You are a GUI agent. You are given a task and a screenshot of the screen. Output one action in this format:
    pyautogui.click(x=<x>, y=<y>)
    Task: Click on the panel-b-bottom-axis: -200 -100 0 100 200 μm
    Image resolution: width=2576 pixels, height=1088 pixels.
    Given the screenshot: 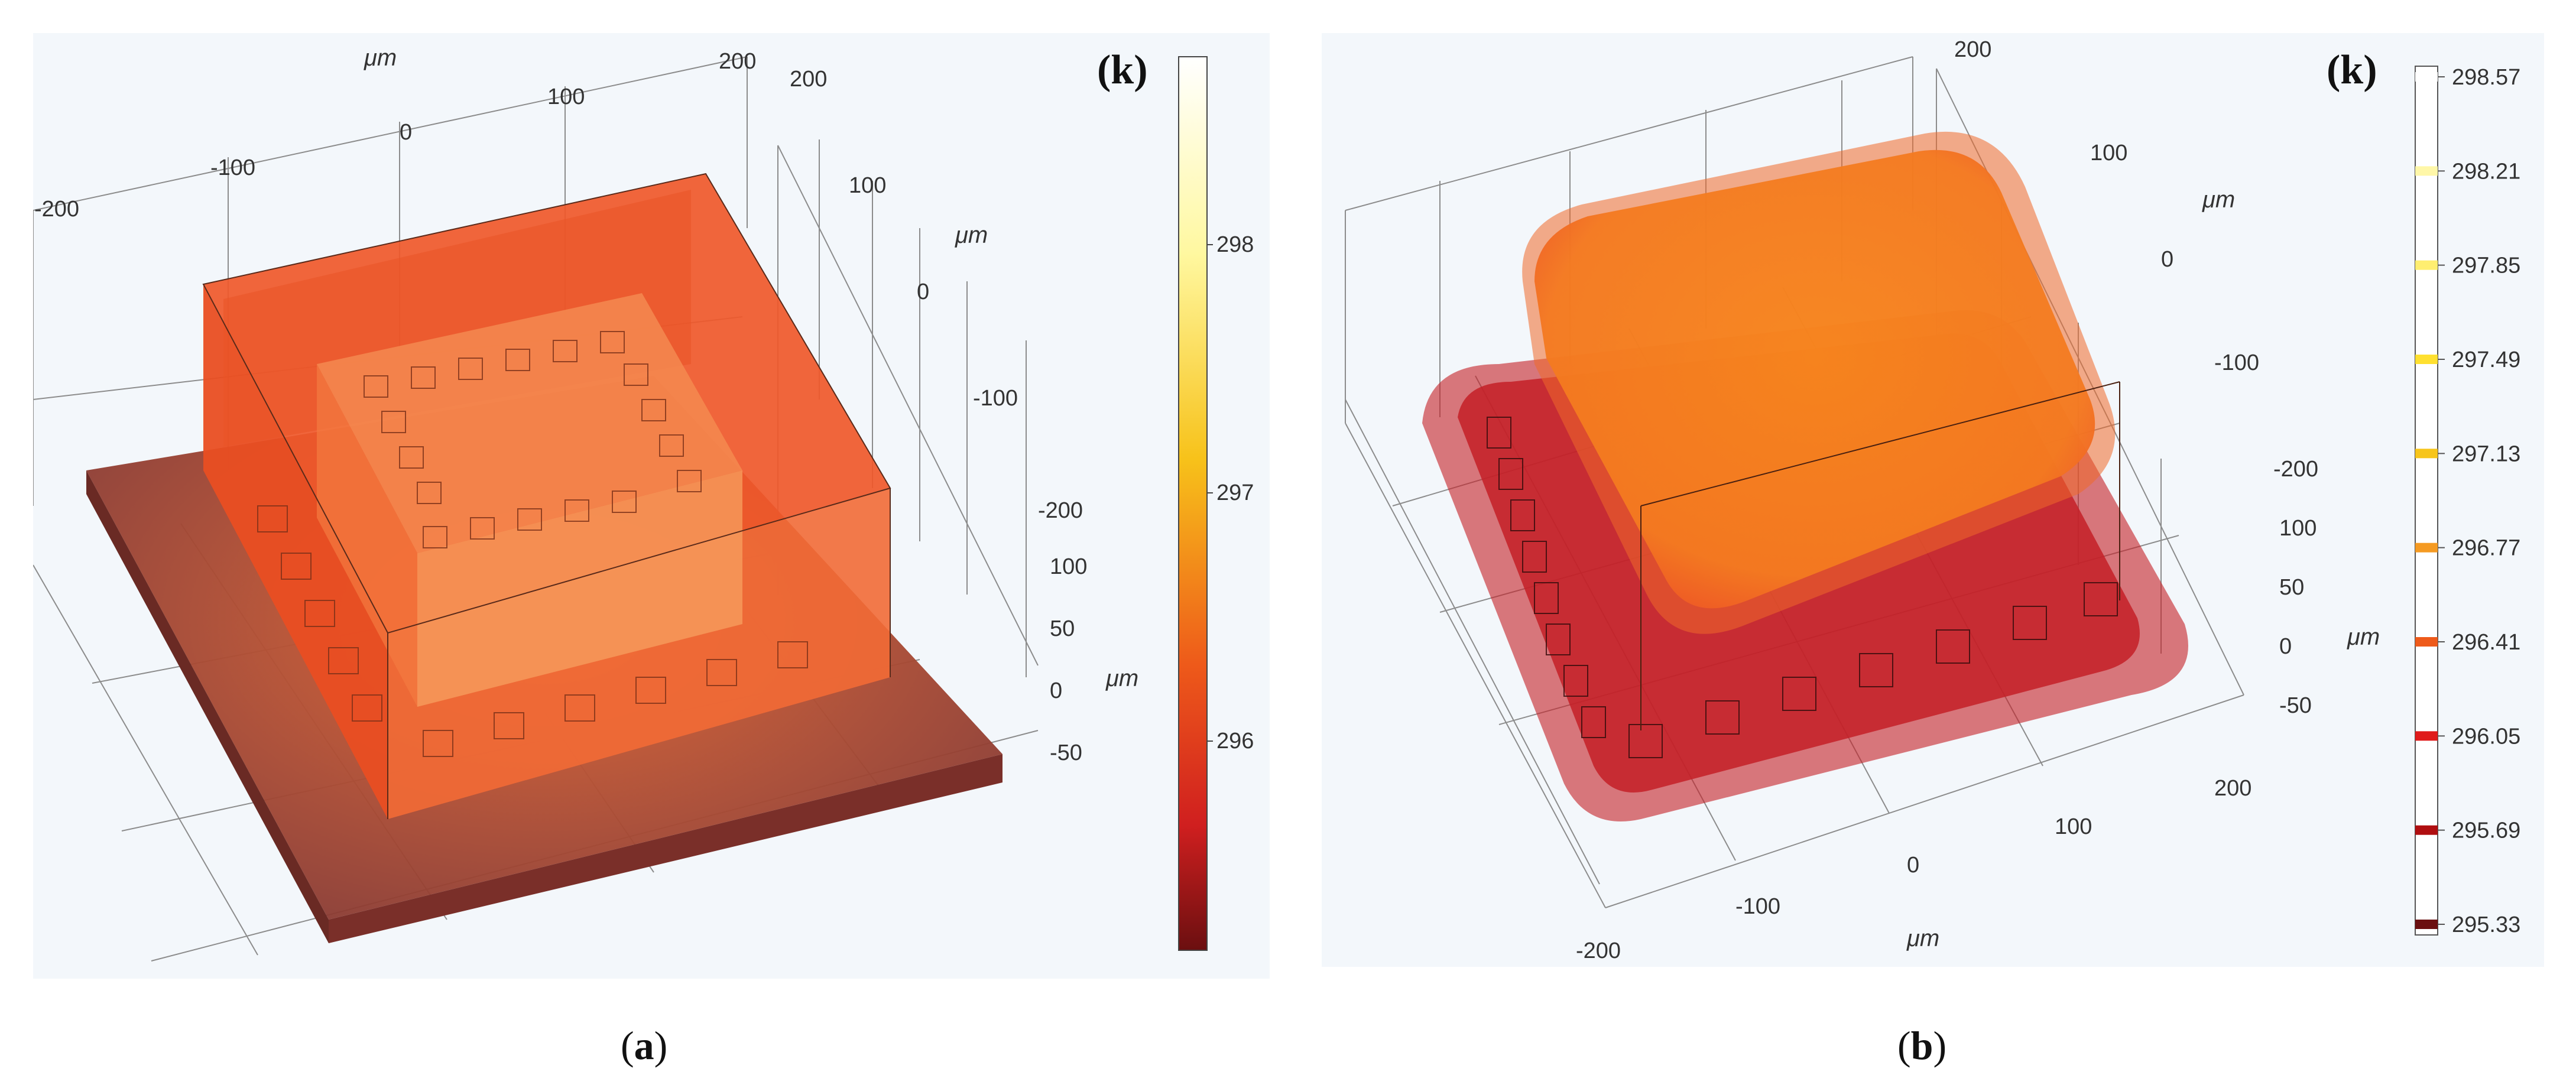 What is the action you would take?
    pyautogui.click(x=1913, y=869)
    